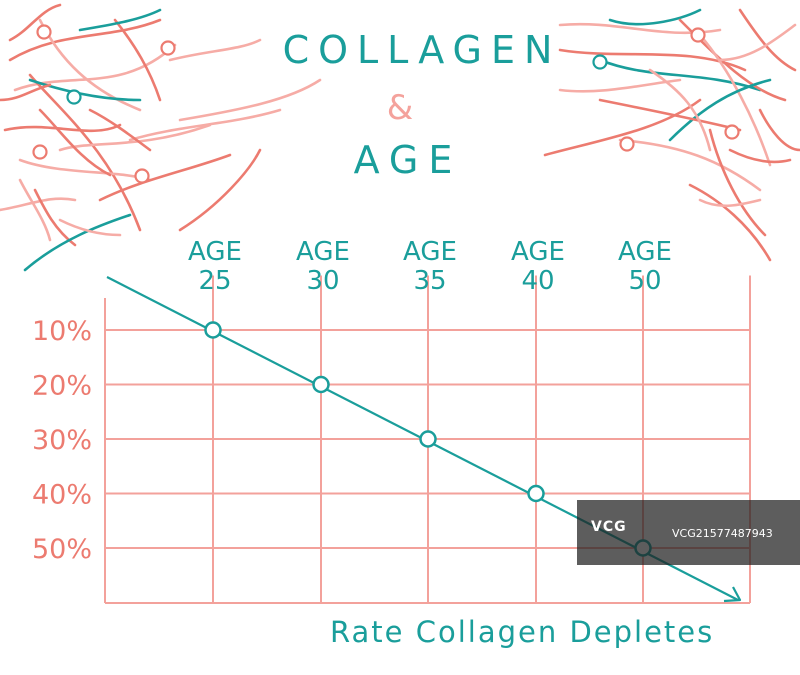 Image resolution: width=800 pixels, height=675 pixels. Describe the element at coordinates (62, 549) in the screenshot. I see `y-tick-label: 50%` at that location.